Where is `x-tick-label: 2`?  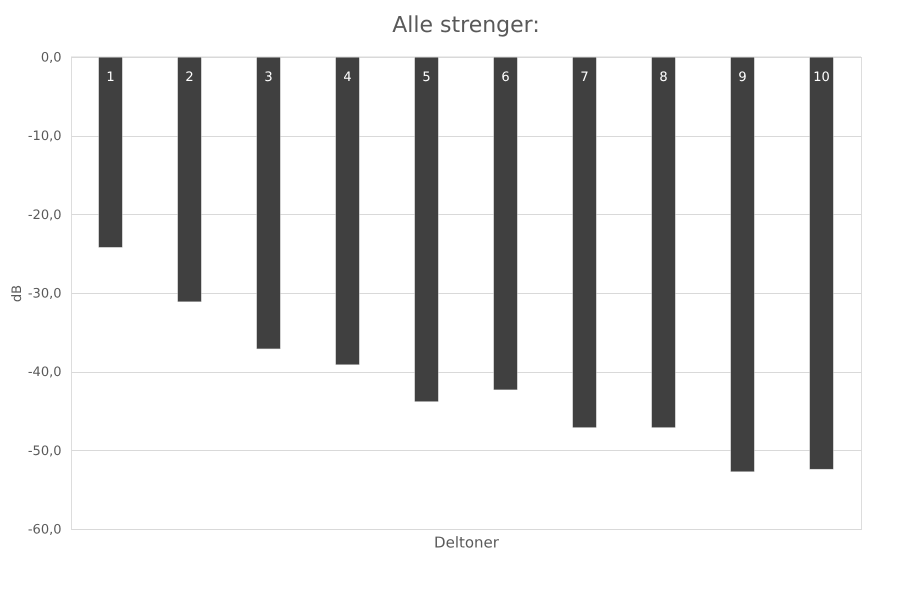 x-tick-label: 2 is located at coordinates (189, 77).